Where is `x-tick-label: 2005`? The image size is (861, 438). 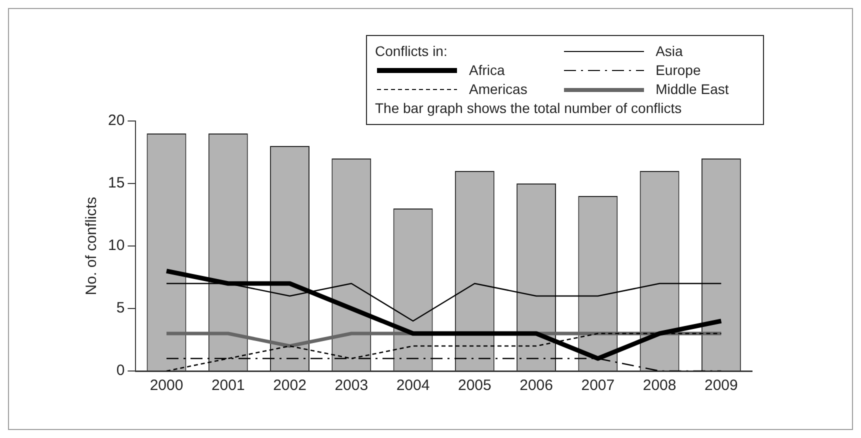
x-tick-label: 2005 is located at coordinates (475, 385).